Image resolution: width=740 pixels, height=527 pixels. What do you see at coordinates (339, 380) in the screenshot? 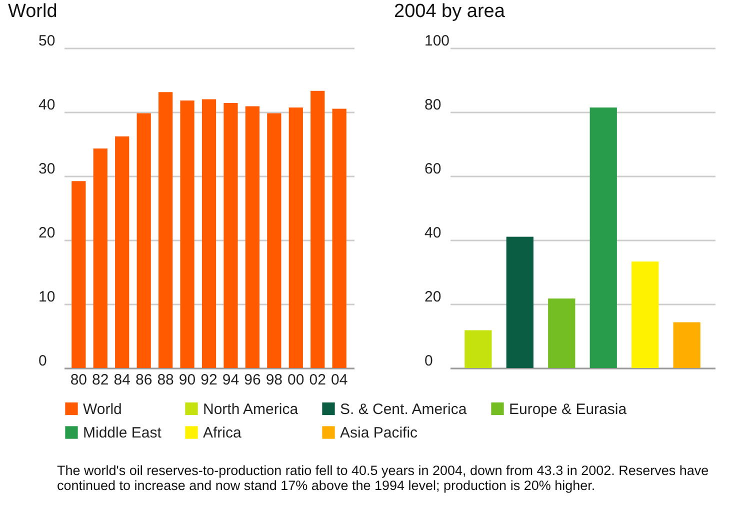
I see `x-tick-label: 04` at bounding box center [339, 380].